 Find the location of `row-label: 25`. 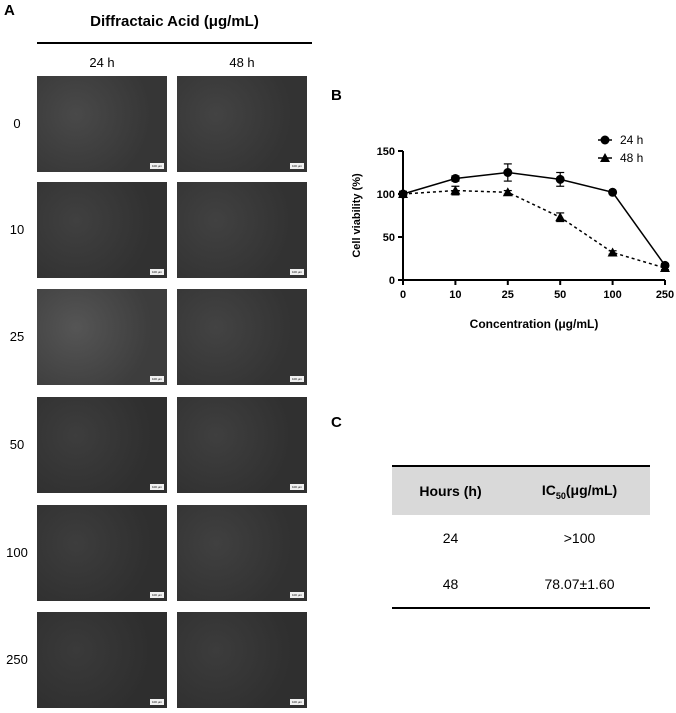

row-label: 25 is located at coordinates (17, 336).